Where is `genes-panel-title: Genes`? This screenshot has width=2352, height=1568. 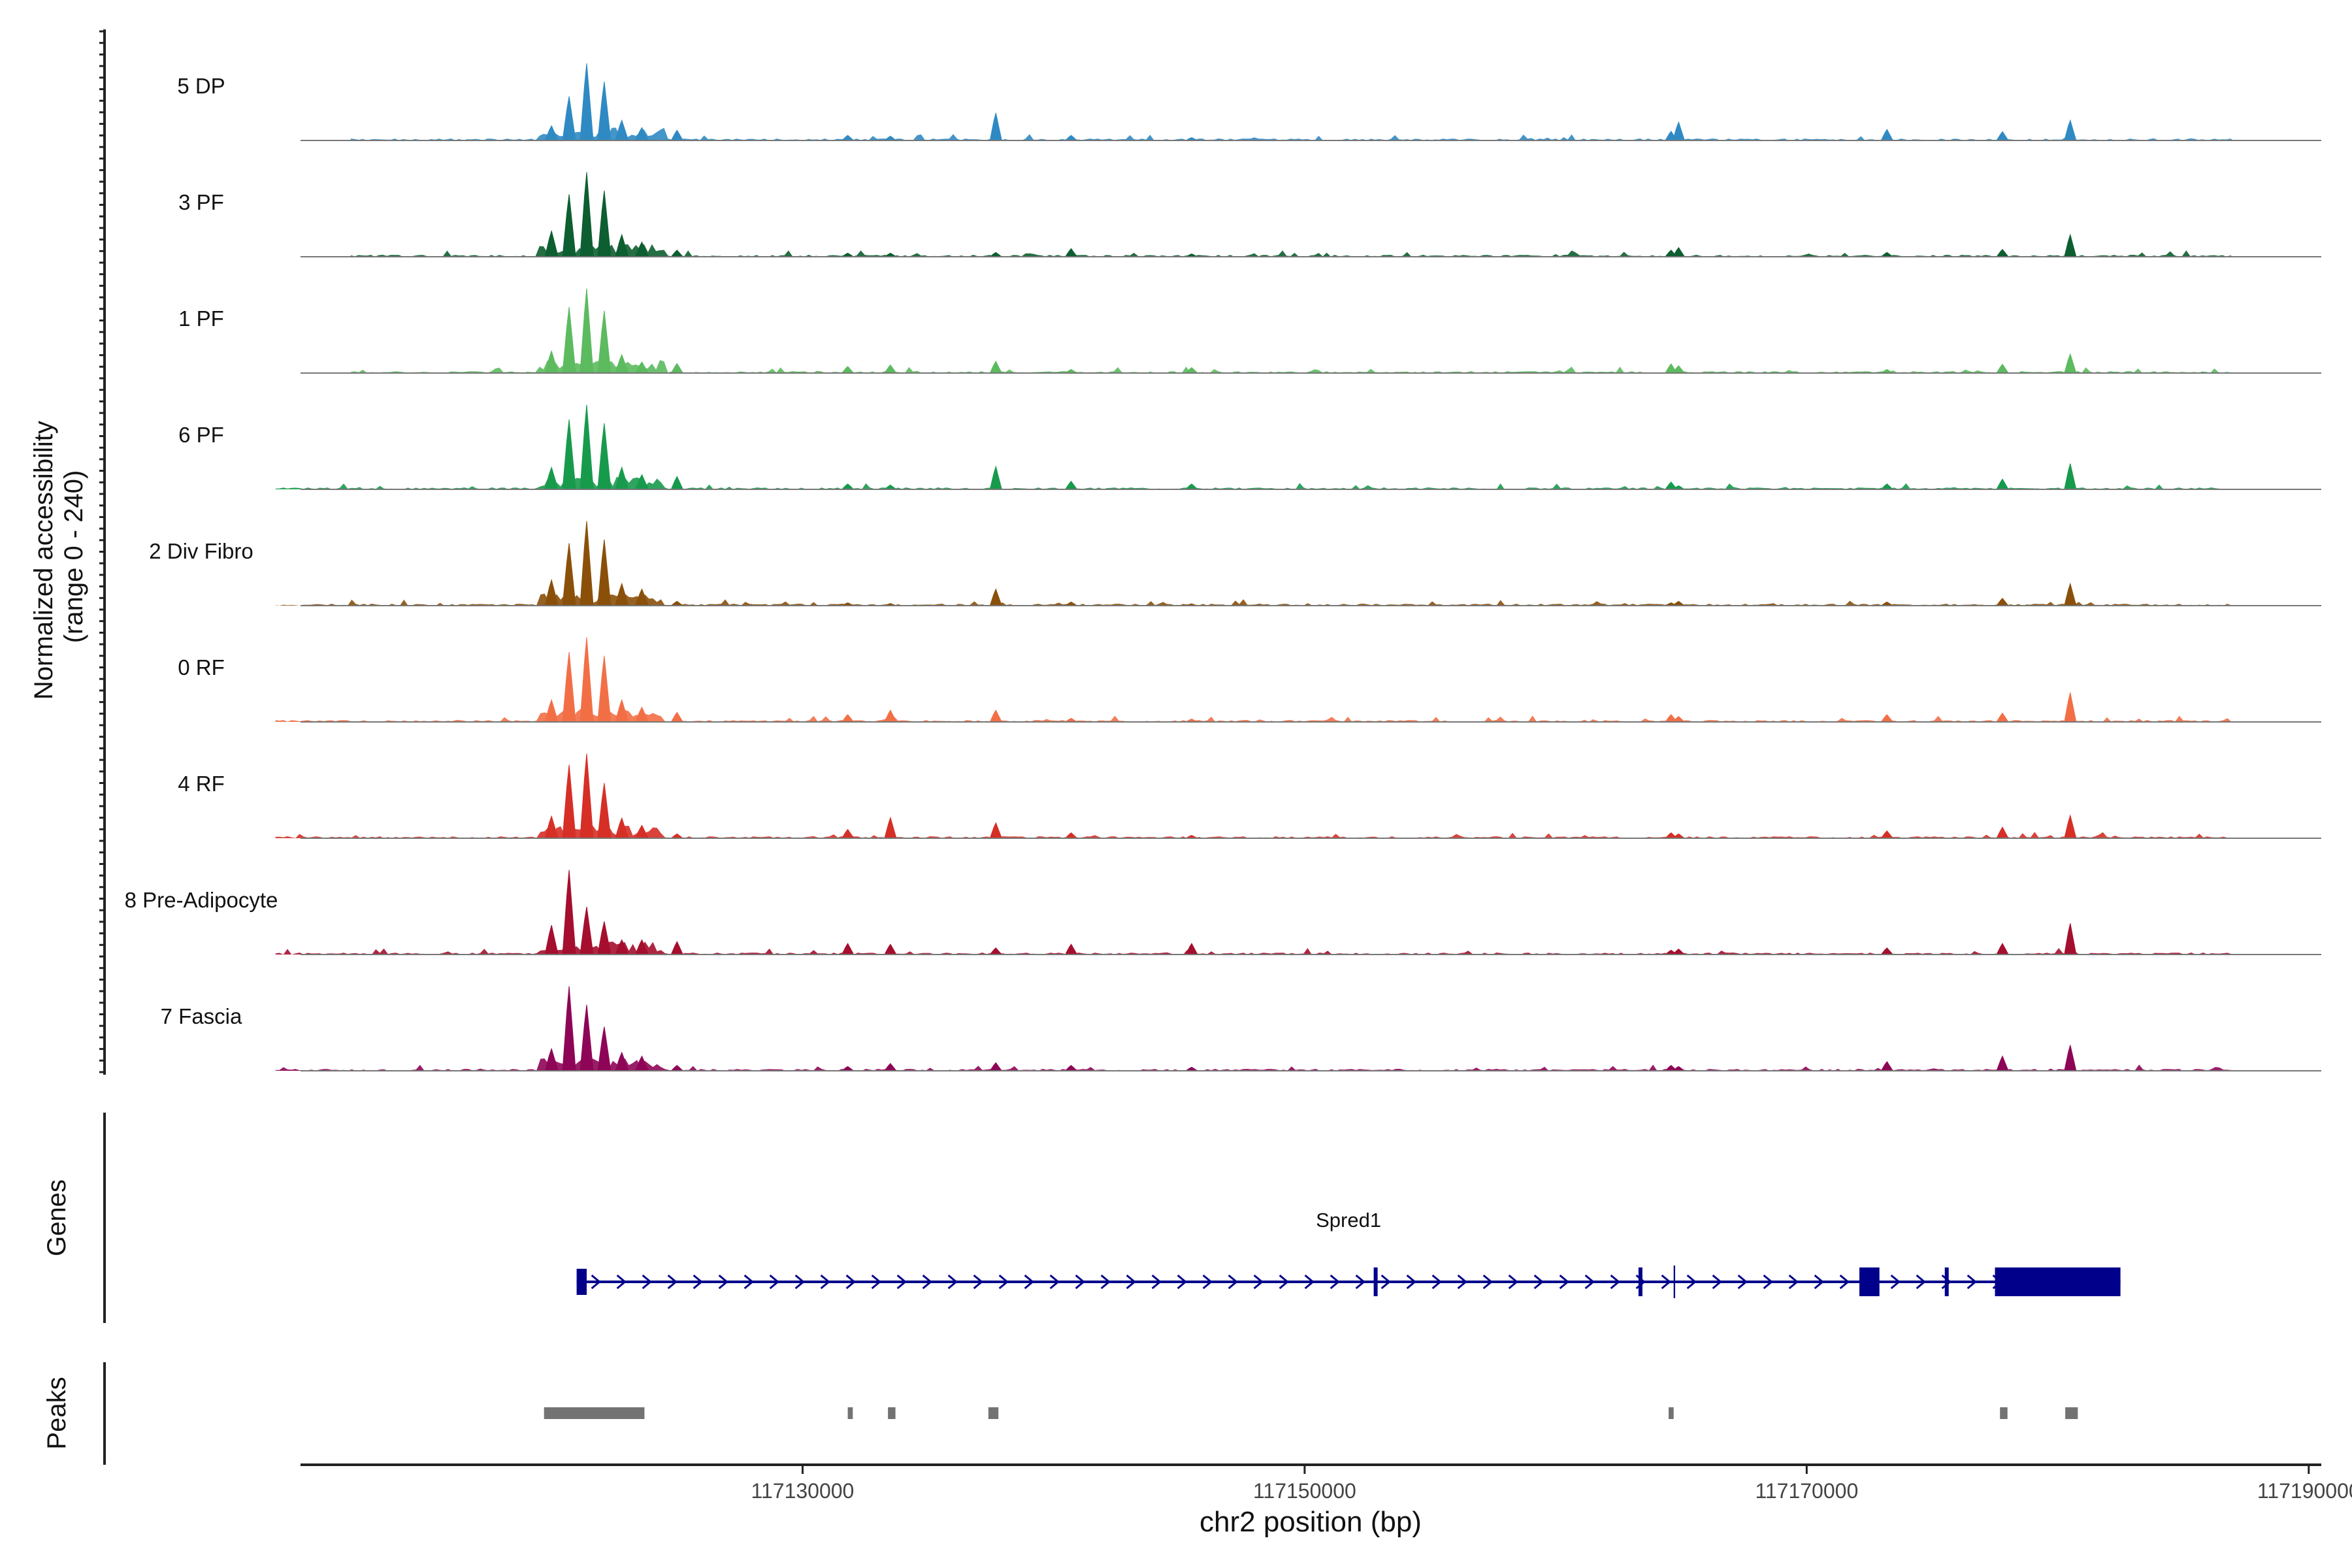
genes-panel-title: Genes is located at coordinates (56, 1217).